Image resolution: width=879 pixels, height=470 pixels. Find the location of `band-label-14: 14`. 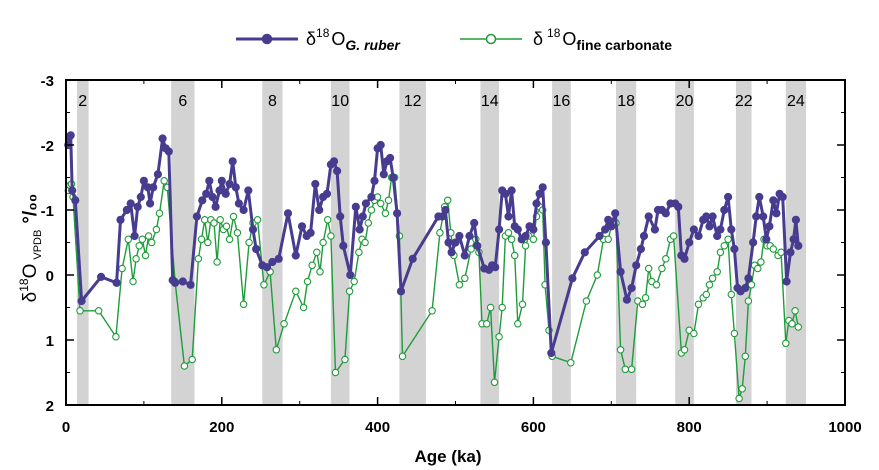

band-label-14: 14 is located at coordinates (490, 101).